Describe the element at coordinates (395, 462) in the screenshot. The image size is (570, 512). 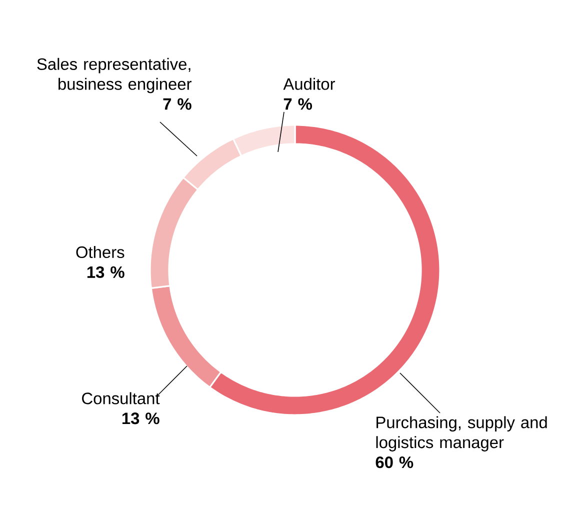
I see `data-label: 60 %` at that location.